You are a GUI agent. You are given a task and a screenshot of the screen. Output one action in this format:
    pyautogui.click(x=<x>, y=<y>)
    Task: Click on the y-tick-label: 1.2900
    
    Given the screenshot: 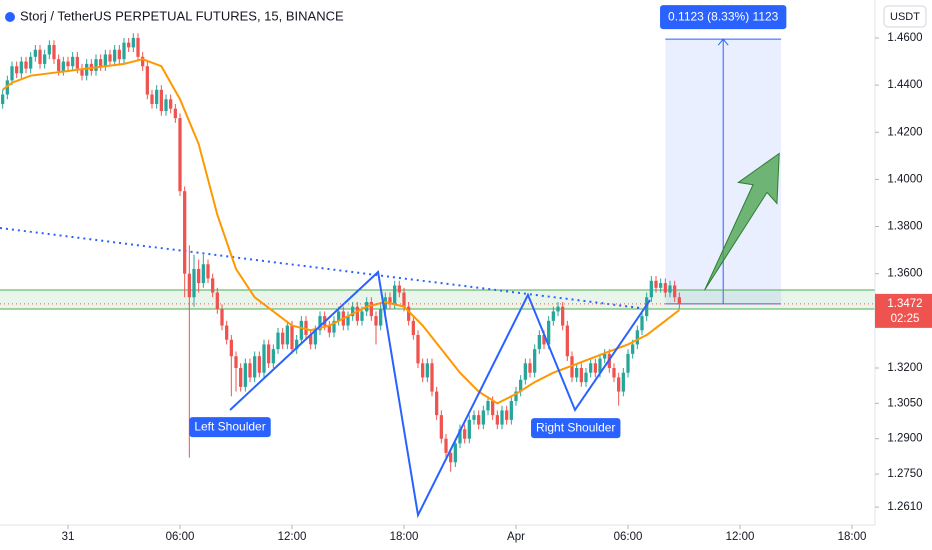 What is the action you would take?
    pyautogui.click(x=904, y=439)
    